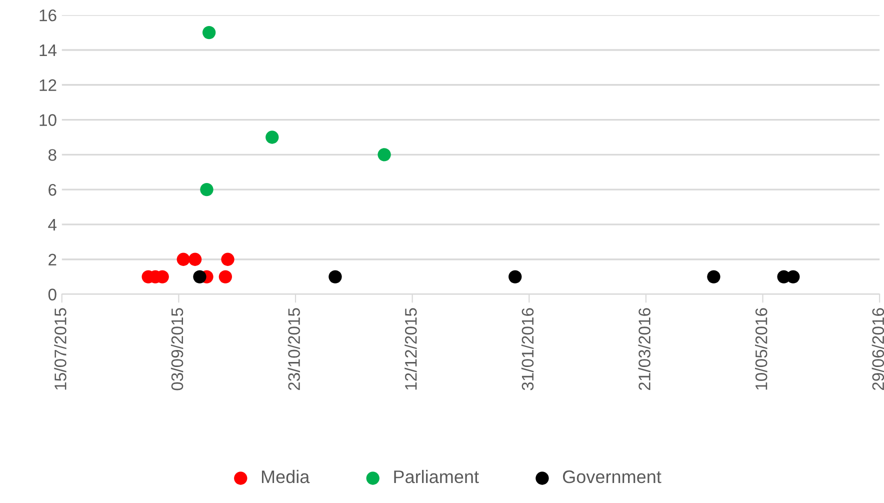 The height and width of the screenshot is (503, 884). I want to click on x-tick-label: 03/09/2015, so click(177, 349).